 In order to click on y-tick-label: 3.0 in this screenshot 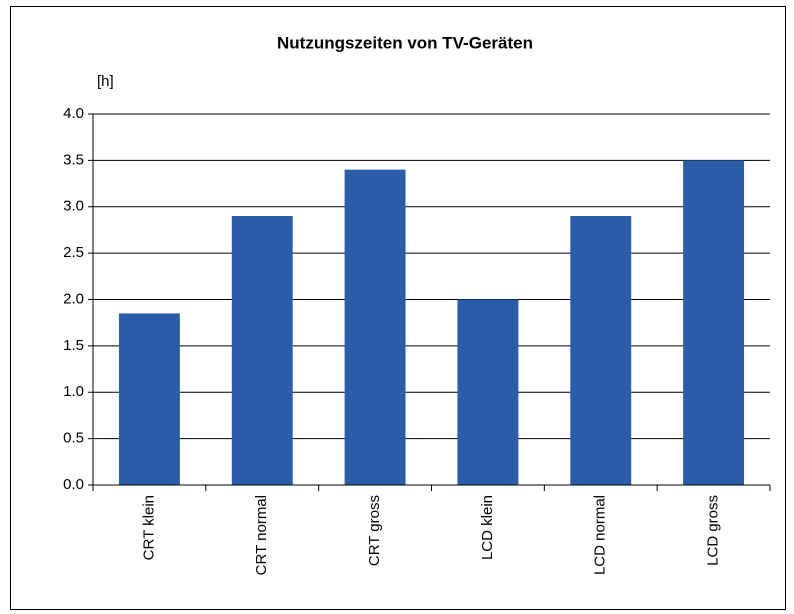, I will do `click(73, 206)`.